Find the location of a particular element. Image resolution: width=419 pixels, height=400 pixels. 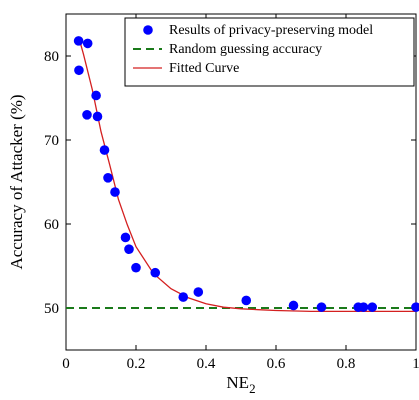

x-tick-label: 0.6 is located at coordinates (276, 364).